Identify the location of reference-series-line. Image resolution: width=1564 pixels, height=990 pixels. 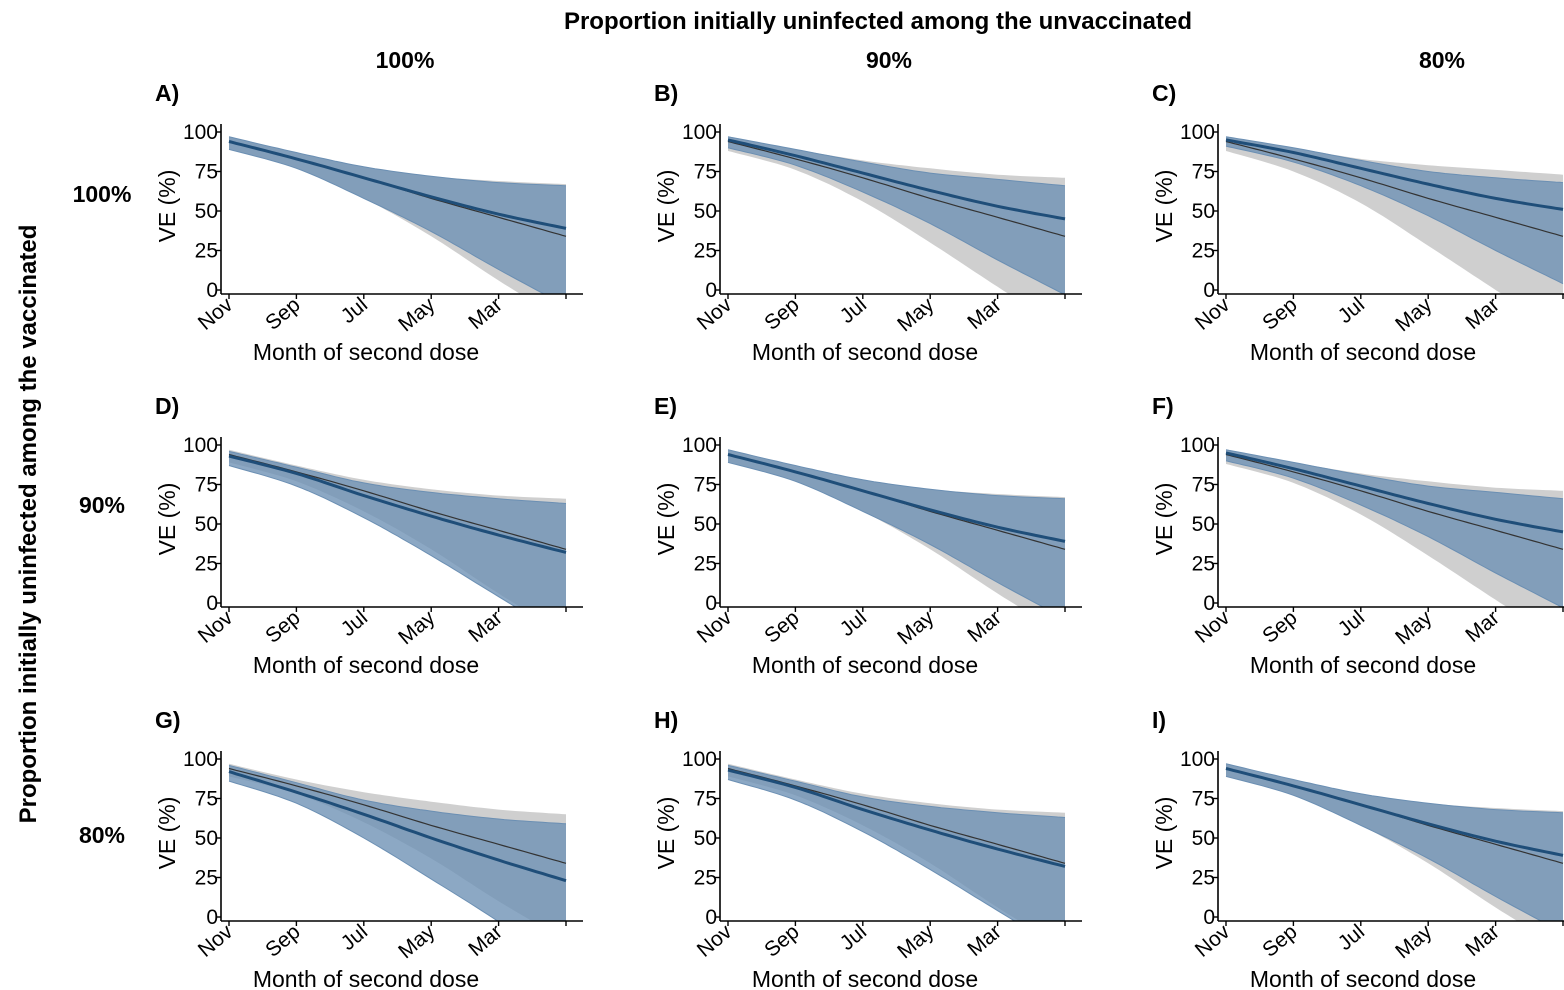
(896, 188).